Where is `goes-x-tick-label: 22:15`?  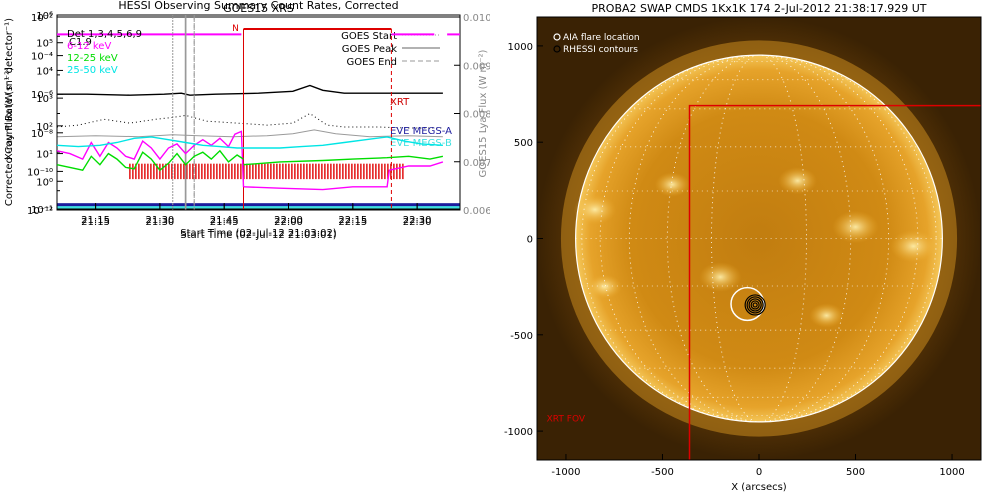
goes-x-tick-label: 22:15 is located at coordinates (352, 222).